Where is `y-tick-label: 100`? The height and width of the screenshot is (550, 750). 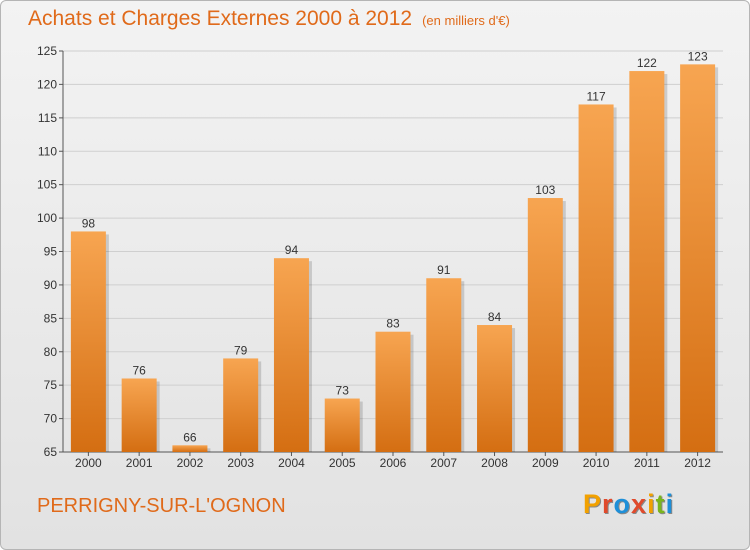 y-tick-label: 100 is located at coordinates (47, 218).